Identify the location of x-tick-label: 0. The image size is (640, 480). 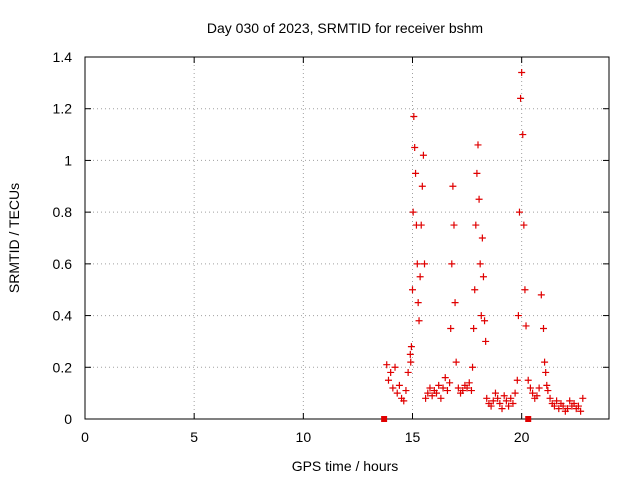
(85, 437).